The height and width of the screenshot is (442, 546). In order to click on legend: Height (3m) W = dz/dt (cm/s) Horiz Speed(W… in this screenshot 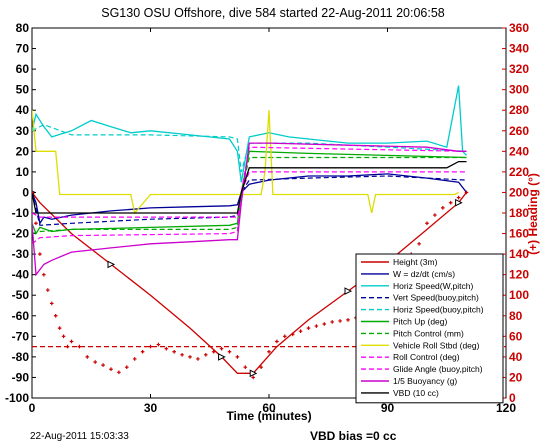, I will do `click(429, 328)`.